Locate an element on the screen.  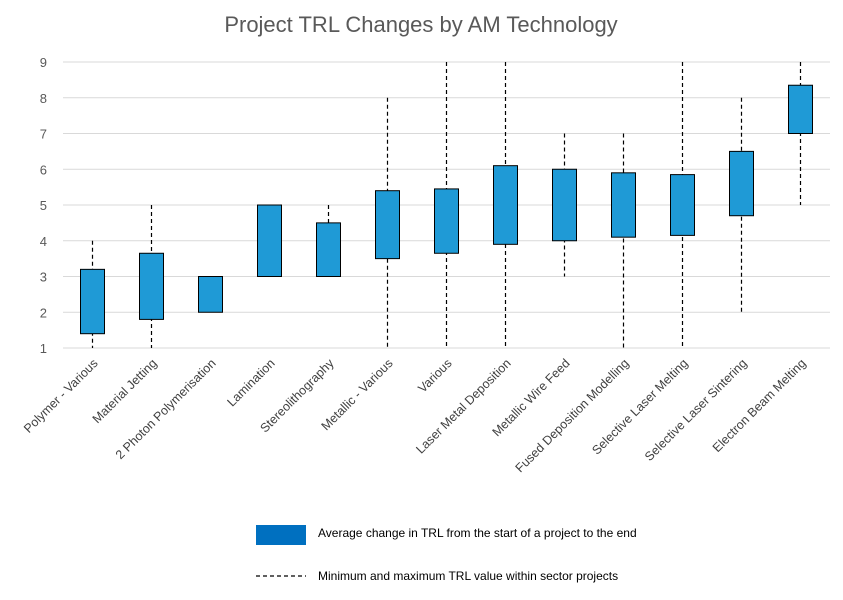
y-tick-label: 1 is located at coordinates (43, 348).